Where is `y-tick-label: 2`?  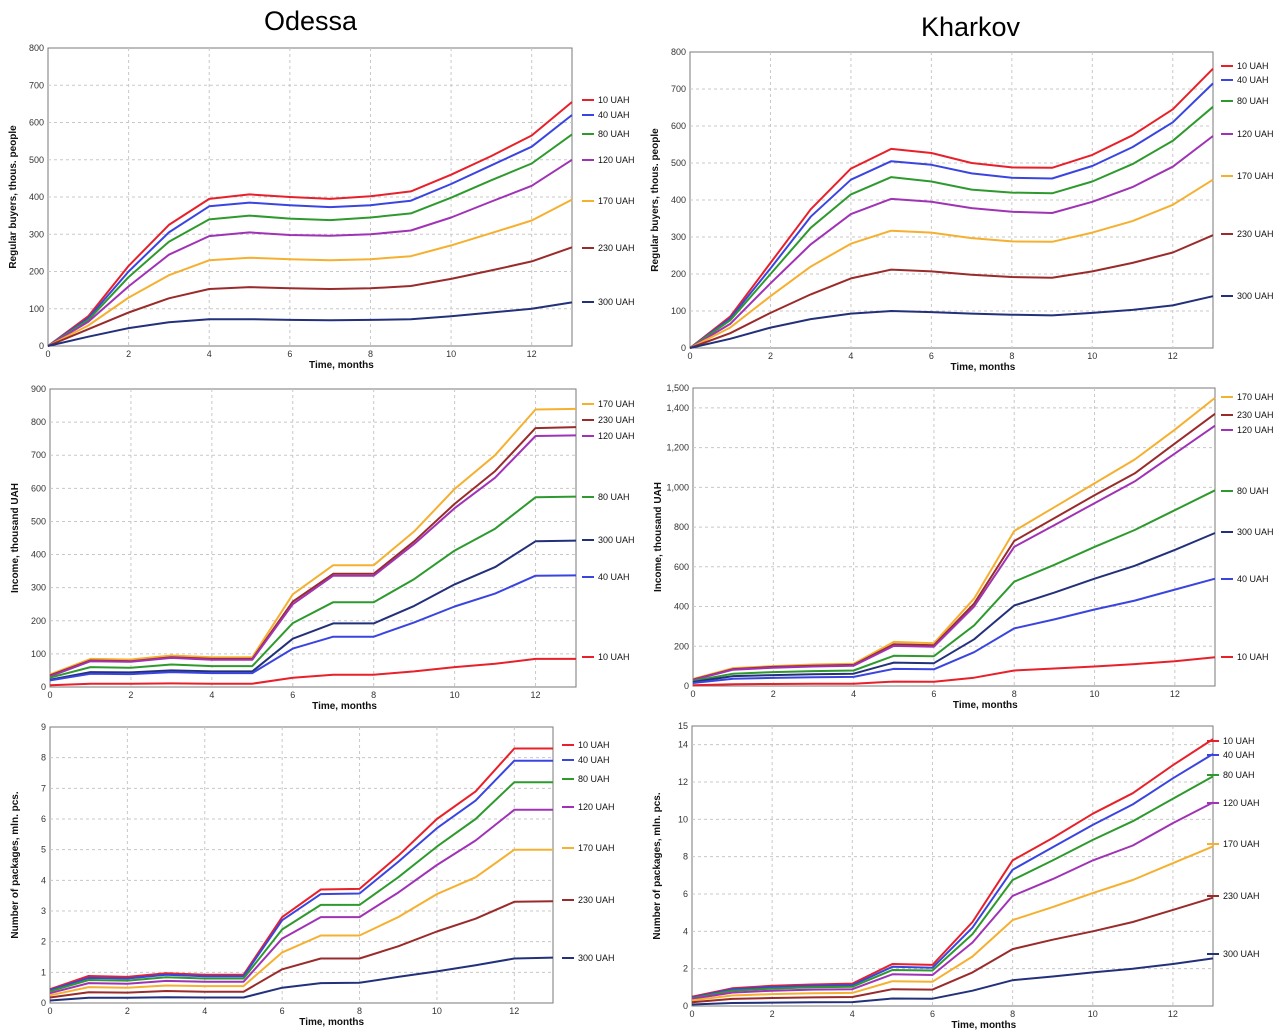
y-tick-label: 2 is located at coordinates (685, 969).